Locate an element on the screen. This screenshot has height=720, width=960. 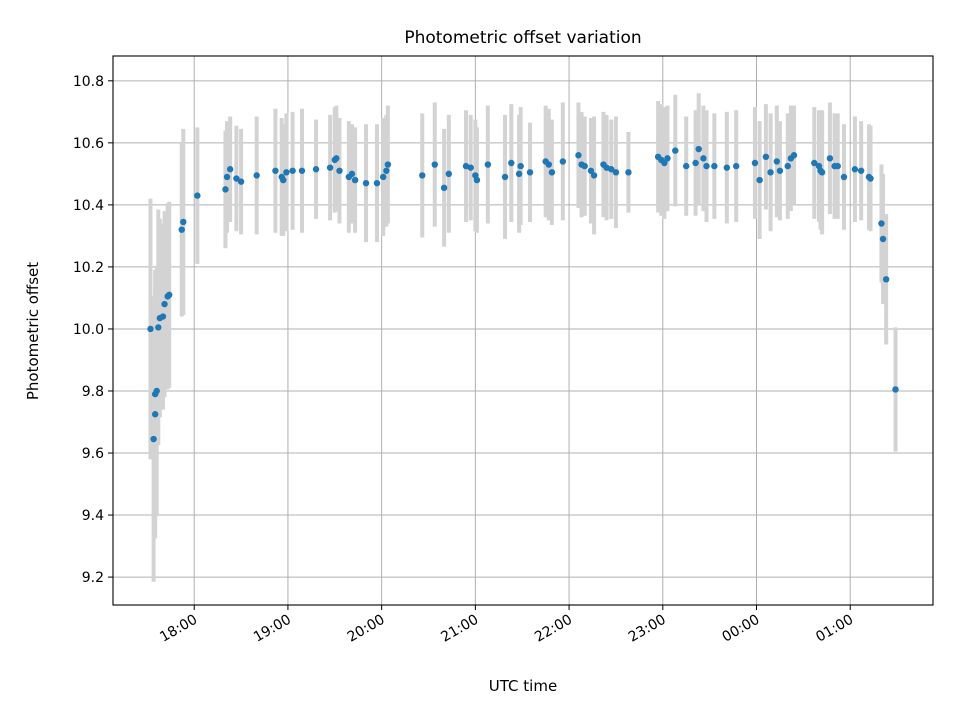
y-tick-label: 10.4 is located at coordinates (88, 206).